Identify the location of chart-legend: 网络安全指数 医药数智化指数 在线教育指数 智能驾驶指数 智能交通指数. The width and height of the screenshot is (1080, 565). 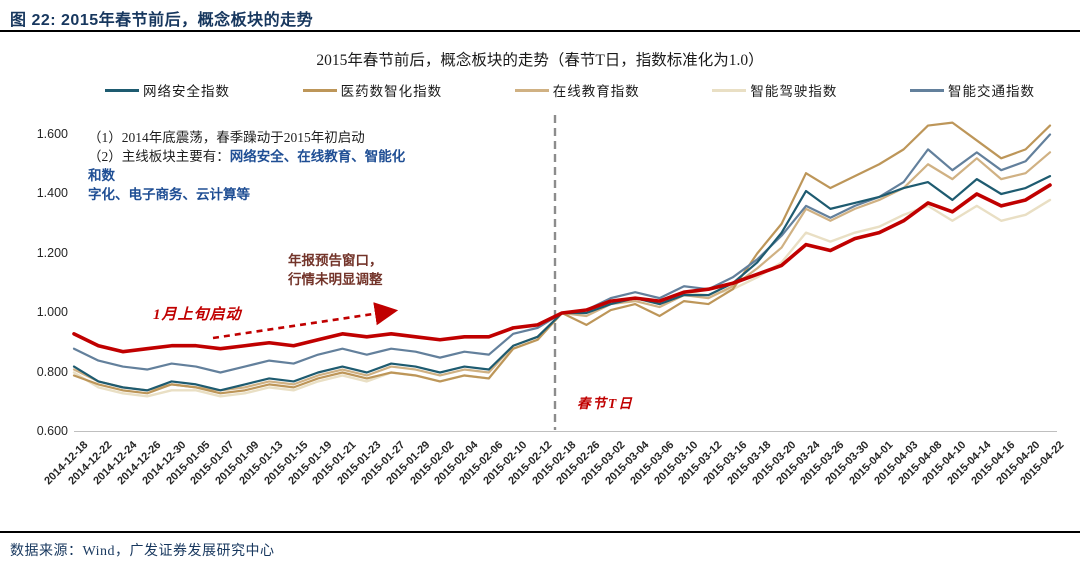
(570, 90).